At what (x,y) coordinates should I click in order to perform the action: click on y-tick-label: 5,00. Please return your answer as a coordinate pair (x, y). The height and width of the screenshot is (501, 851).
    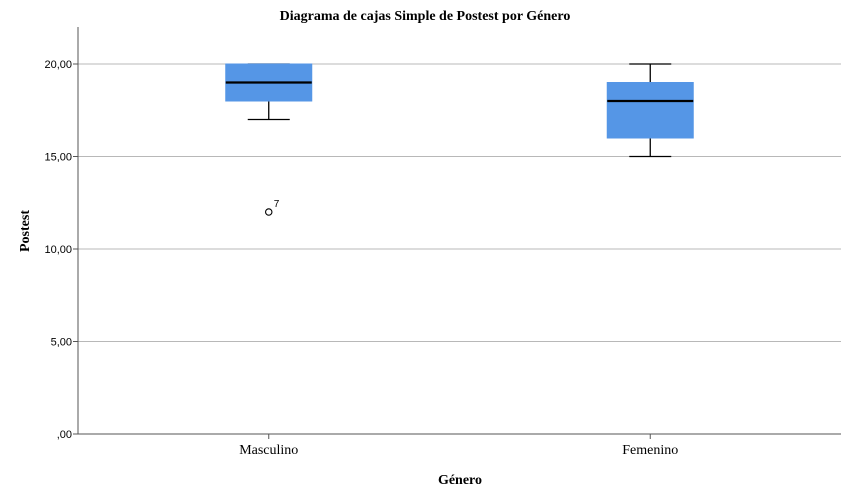
    Looking at the image, I should click on (61, 343).